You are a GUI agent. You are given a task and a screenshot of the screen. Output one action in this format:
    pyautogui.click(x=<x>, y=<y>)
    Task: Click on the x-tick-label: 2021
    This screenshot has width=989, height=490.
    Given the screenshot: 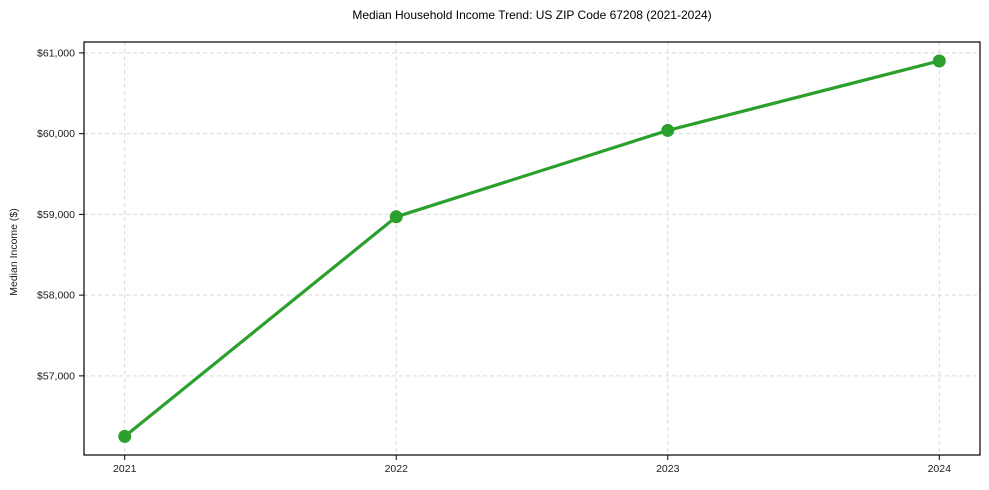 What is the action you would take?
    pyautogui.click(x=125, y=469)
    